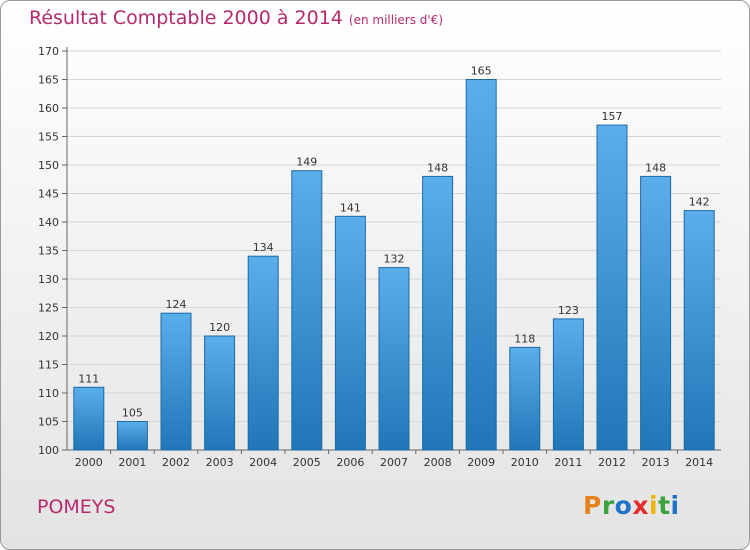 This screenshot has height=550, width=750. What do you see at coordinates (88, 378) in the screenshot?
I see `data-label-2000: 111` at bounding box center [88, 378].